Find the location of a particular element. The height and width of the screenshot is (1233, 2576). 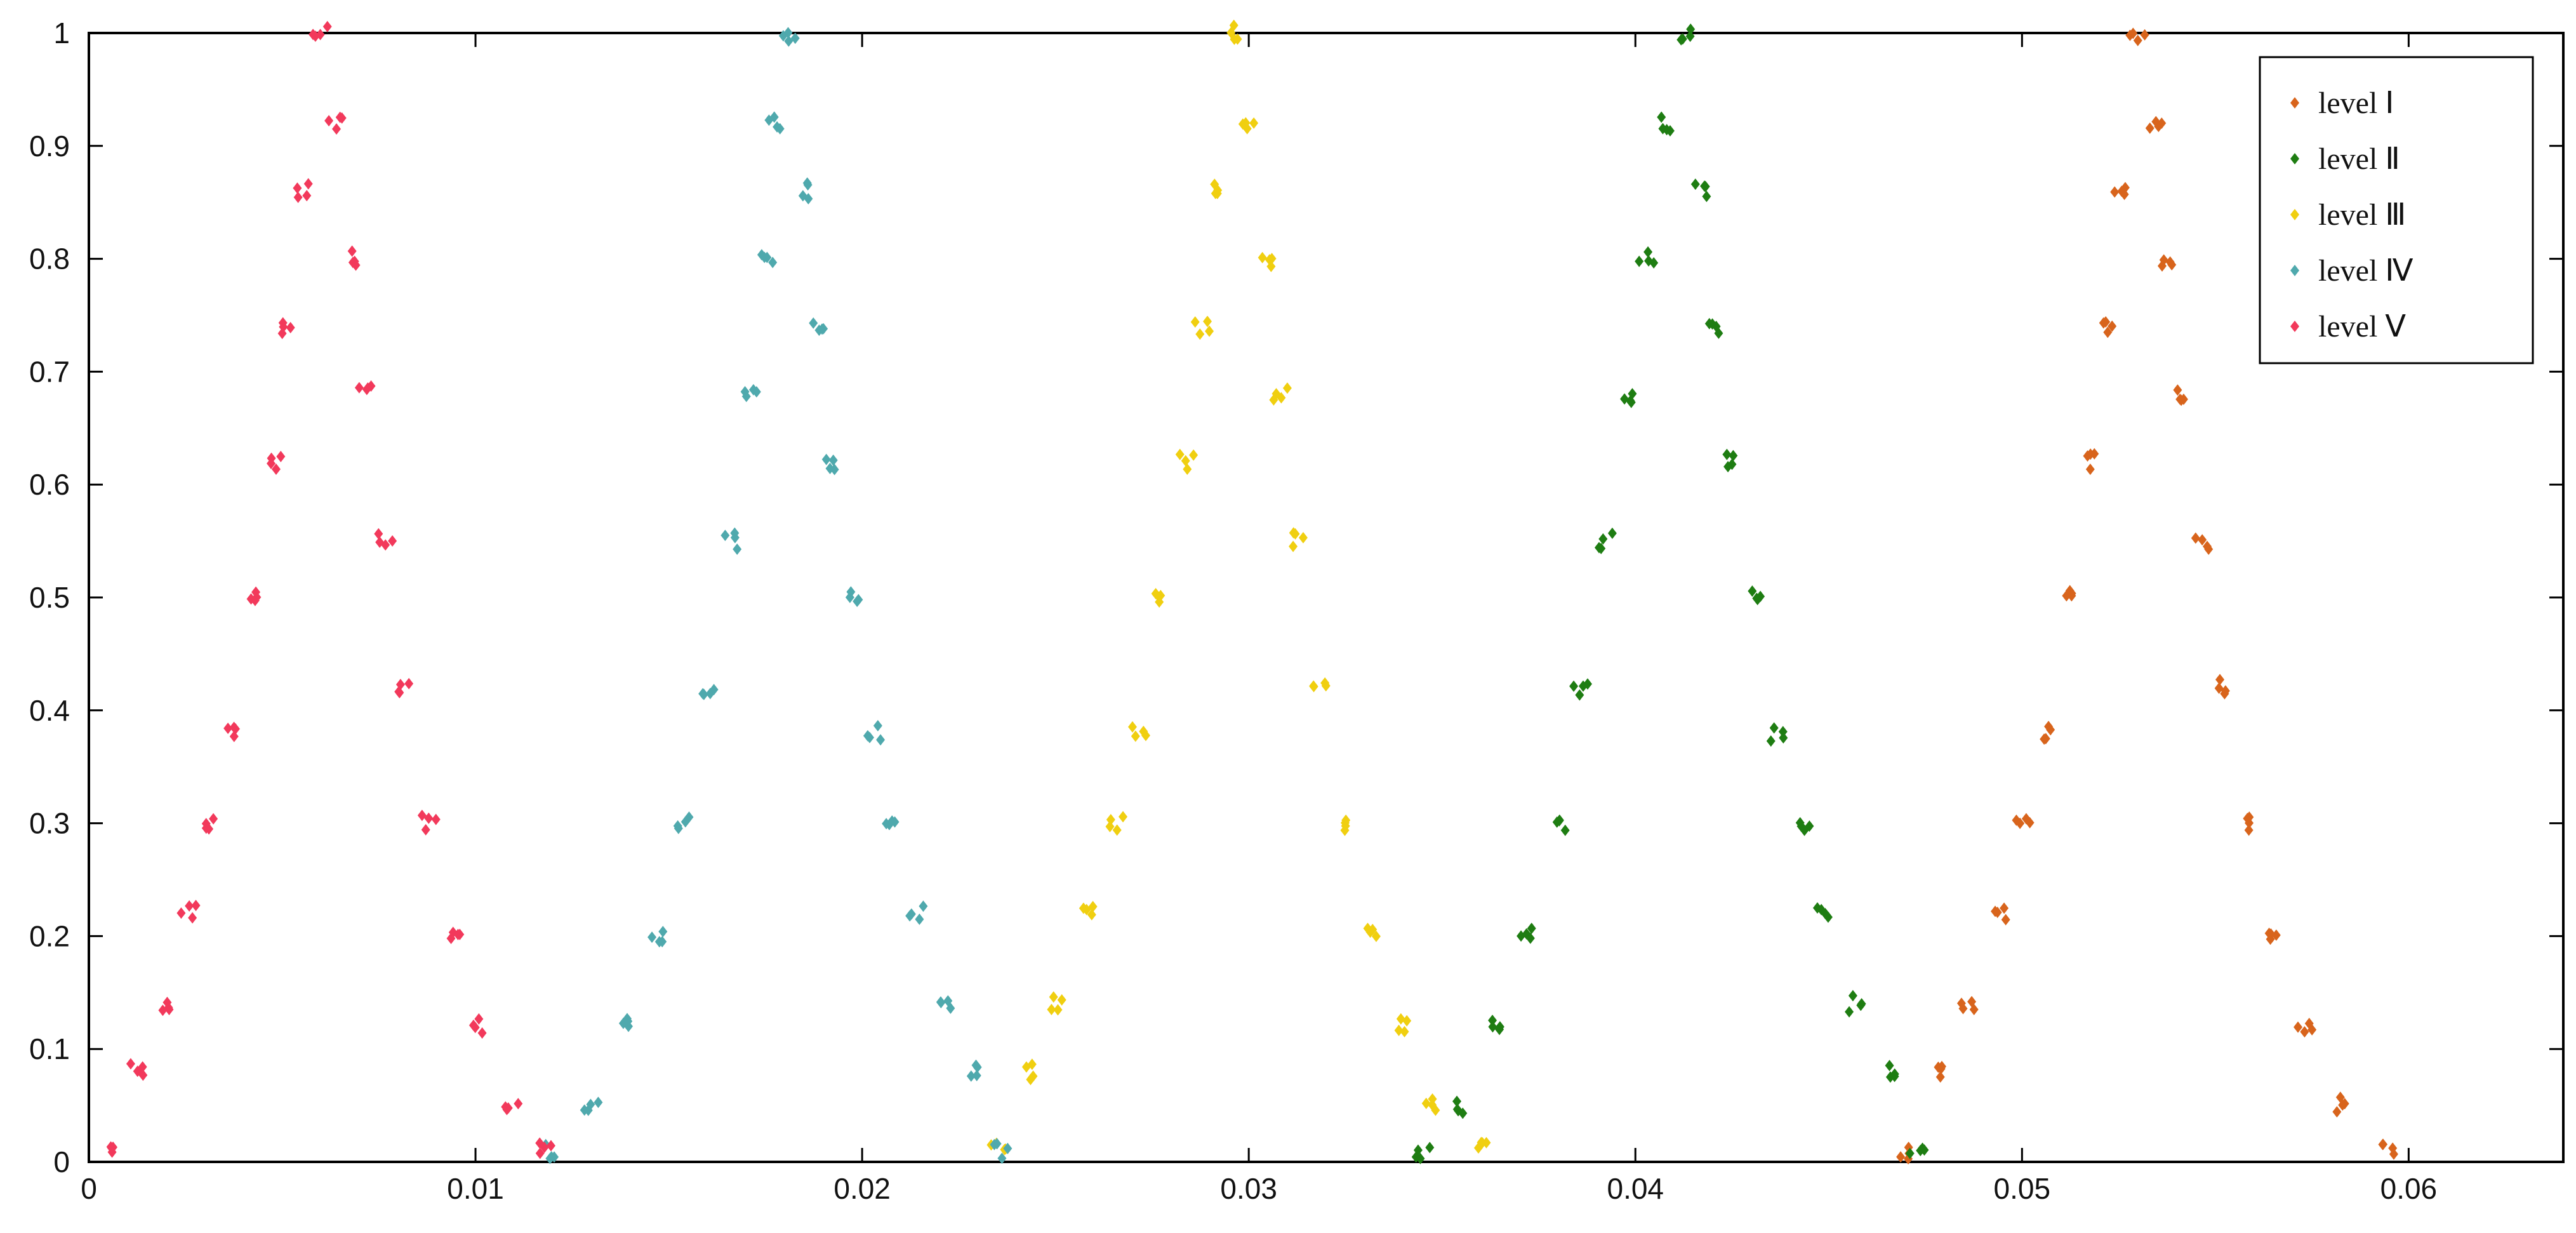

y-tick-label: 0.1 is located at coordinates (49, 1048).